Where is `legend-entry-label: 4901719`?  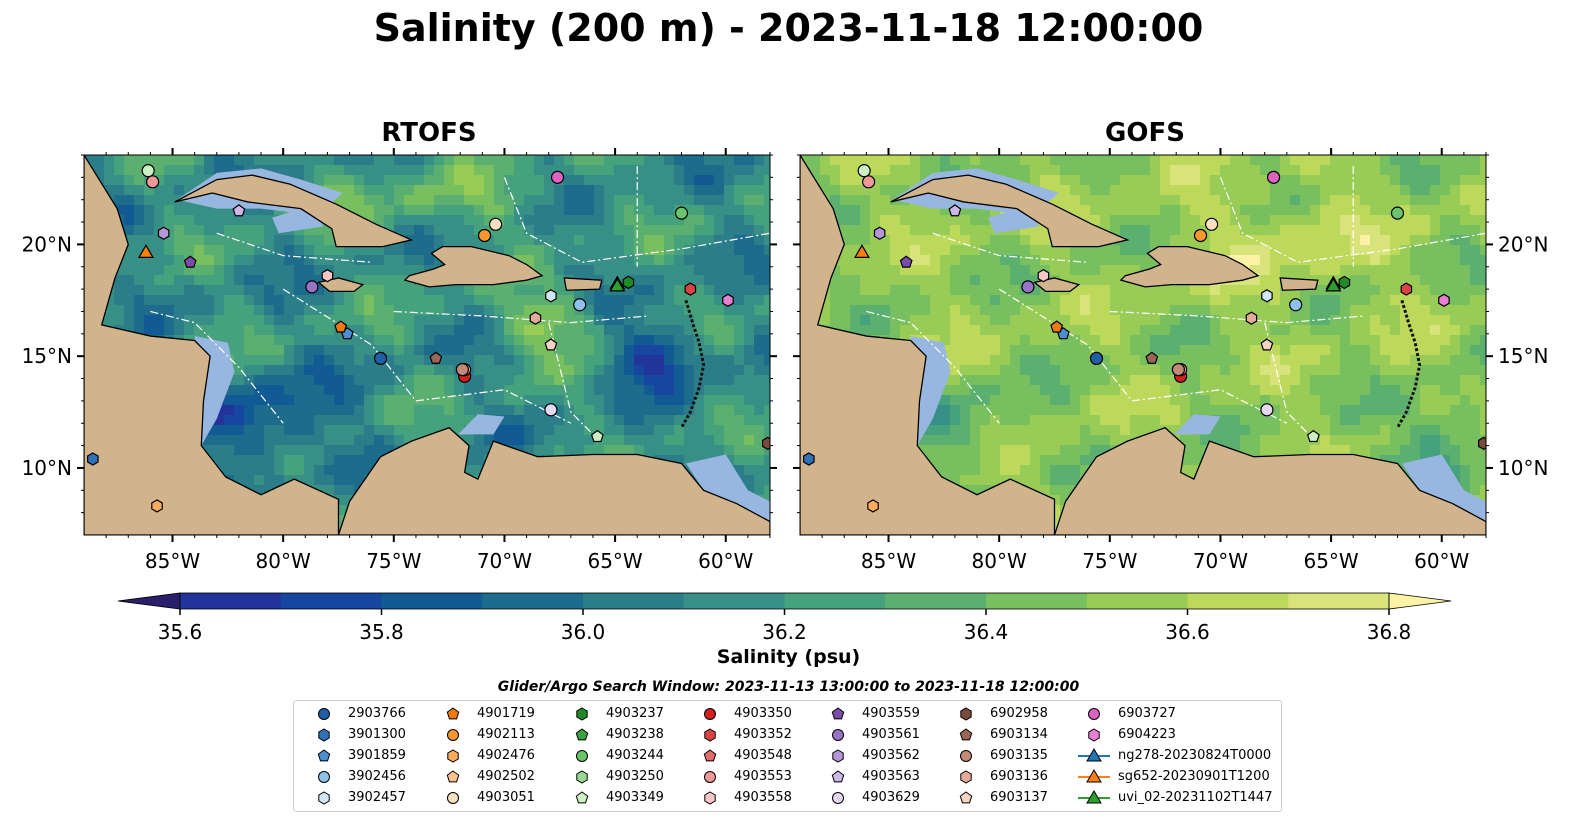
legend-entry-label: 4901719 is located at coordinates (506, 713).